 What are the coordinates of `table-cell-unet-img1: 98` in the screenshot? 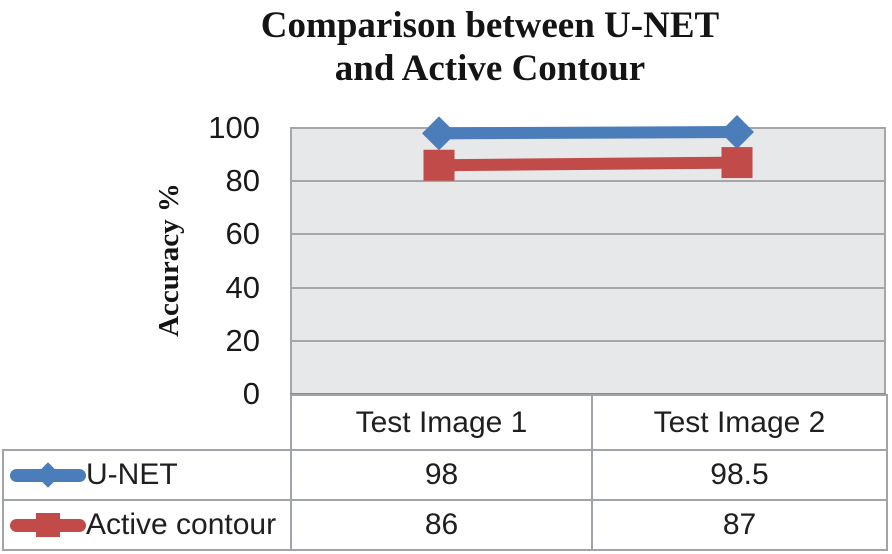 It's located at (441, 475).